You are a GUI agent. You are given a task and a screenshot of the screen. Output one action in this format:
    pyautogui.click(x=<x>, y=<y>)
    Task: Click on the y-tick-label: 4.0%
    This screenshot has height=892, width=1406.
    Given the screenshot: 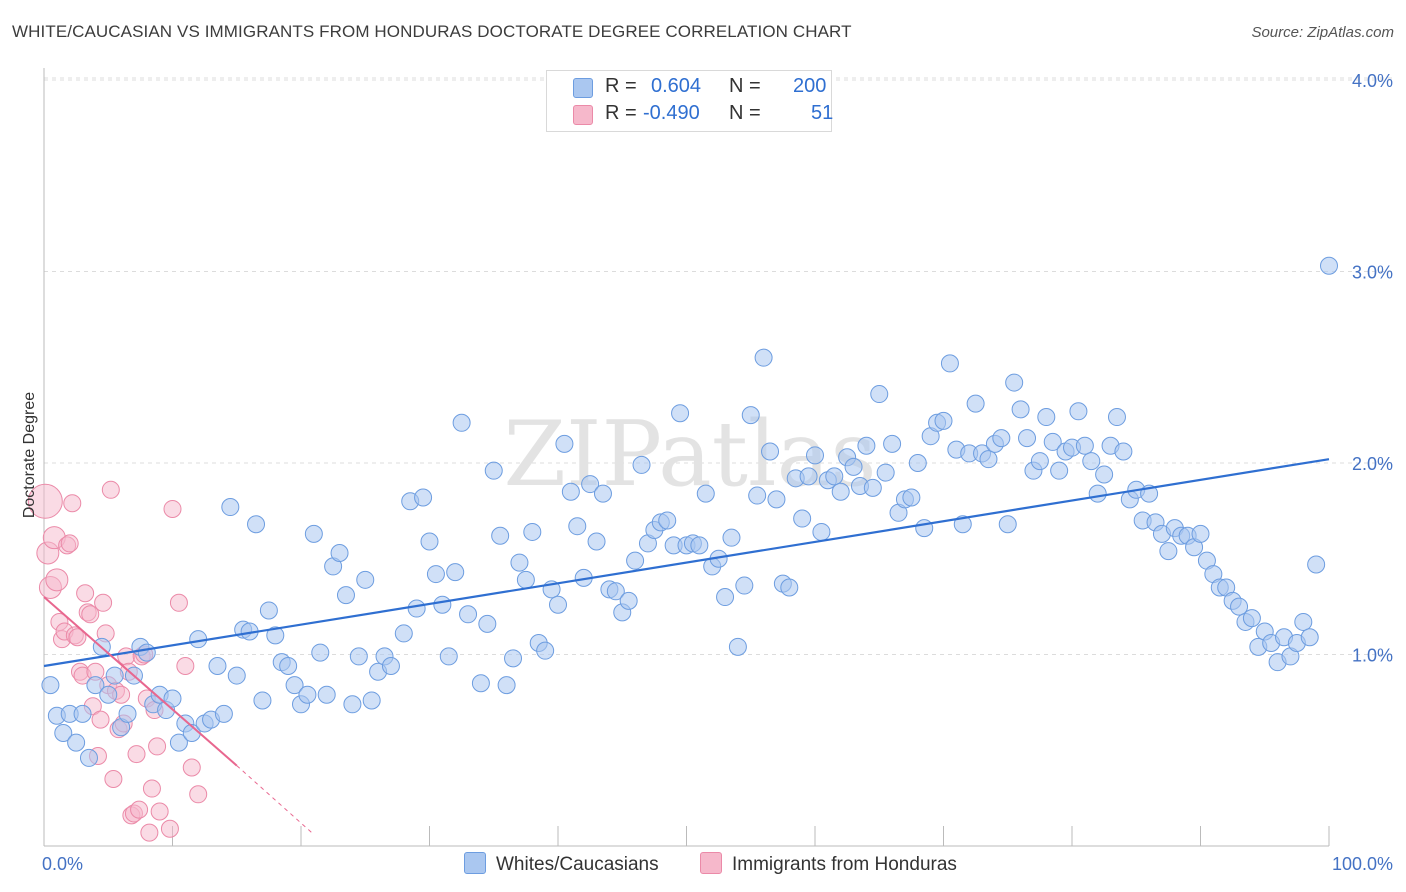 What is the action you would take?
    pyautogui.click(x=1372, y=81)
    